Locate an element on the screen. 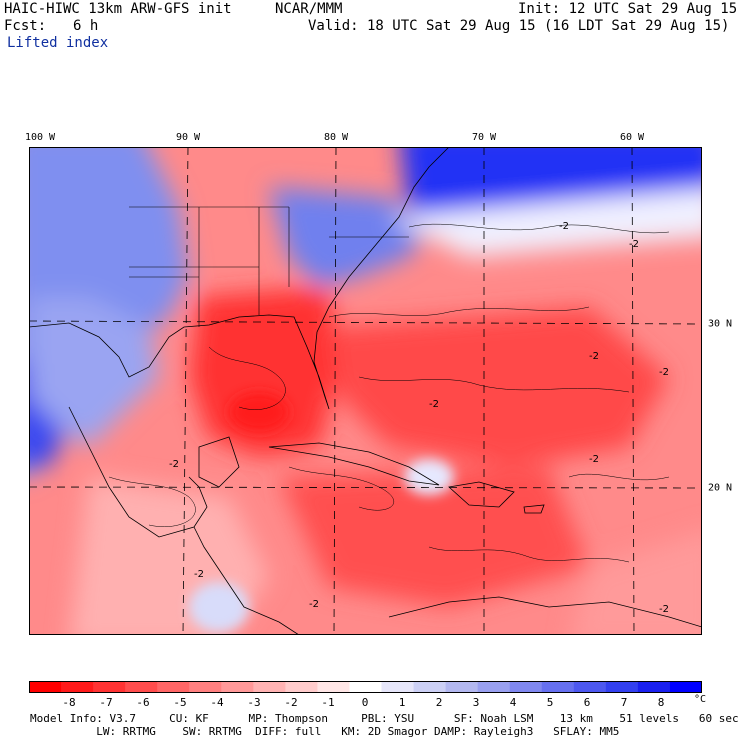 This screenshot has width=740, height=740. lat-label-30n: 30 N is located at coordinates (720, 324).